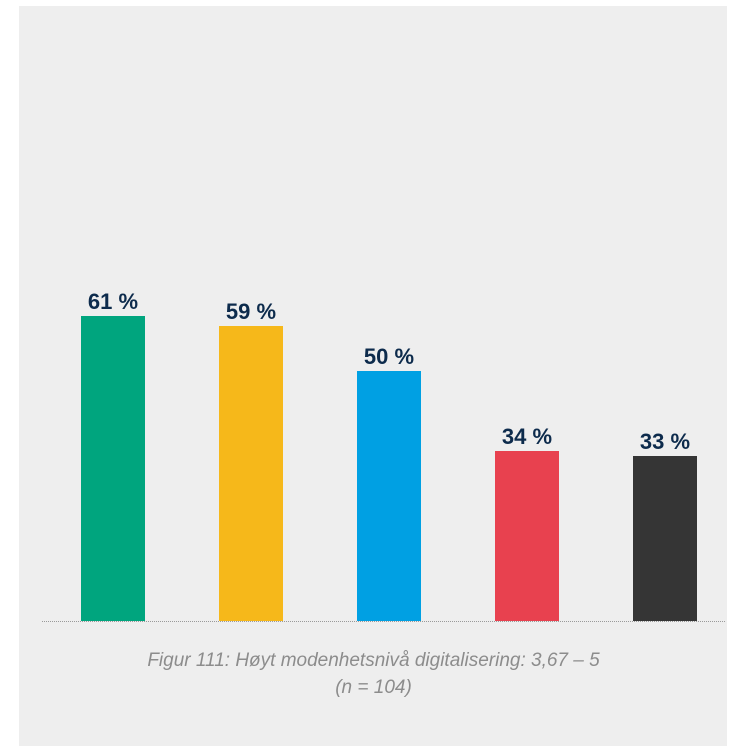  Describe the element at coordinates (373, 687) in the screenshot. I see `caption-line-2: (n = 104)` at that location.